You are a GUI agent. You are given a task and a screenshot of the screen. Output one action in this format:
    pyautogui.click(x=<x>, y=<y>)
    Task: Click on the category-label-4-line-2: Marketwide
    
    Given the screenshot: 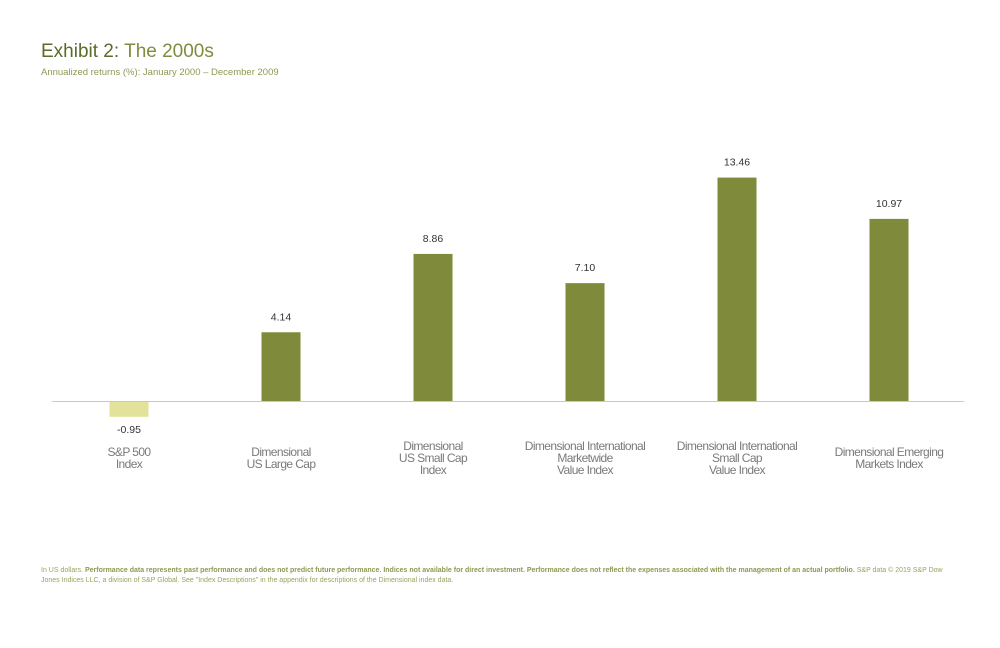 What is the action you would take?
    pyautogui.click(x=585, y=458)
    